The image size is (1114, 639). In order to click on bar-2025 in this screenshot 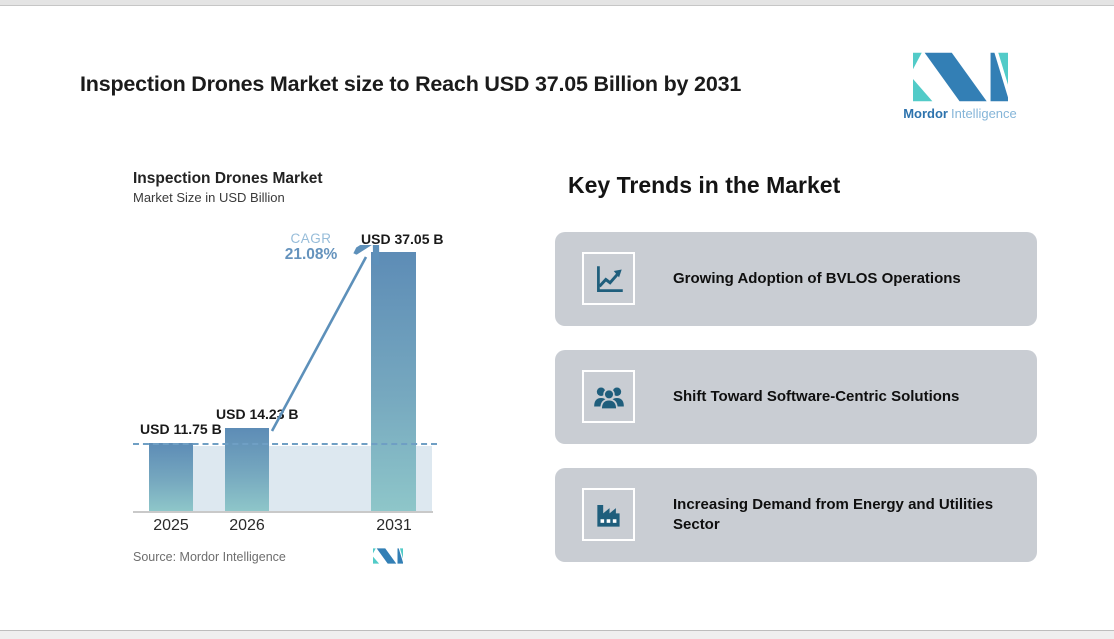, I will do `click(171, 477)`.